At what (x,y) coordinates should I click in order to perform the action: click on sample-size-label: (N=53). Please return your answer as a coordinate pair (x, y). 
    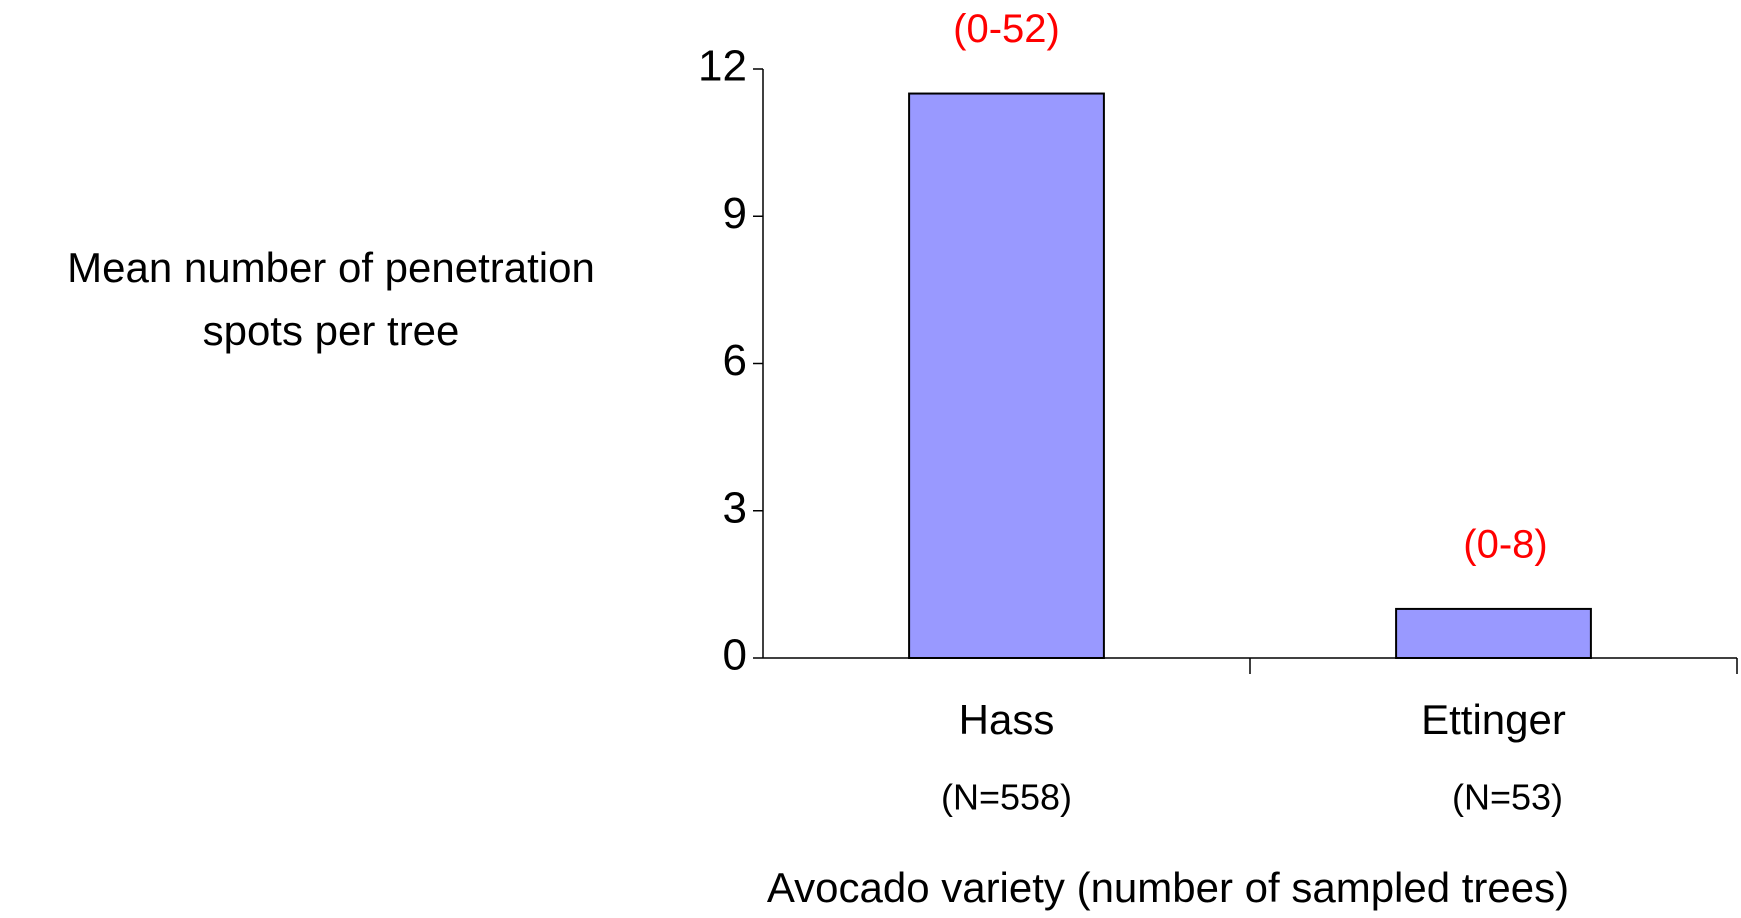
    Looking at the image, I should click on (1507, 797).